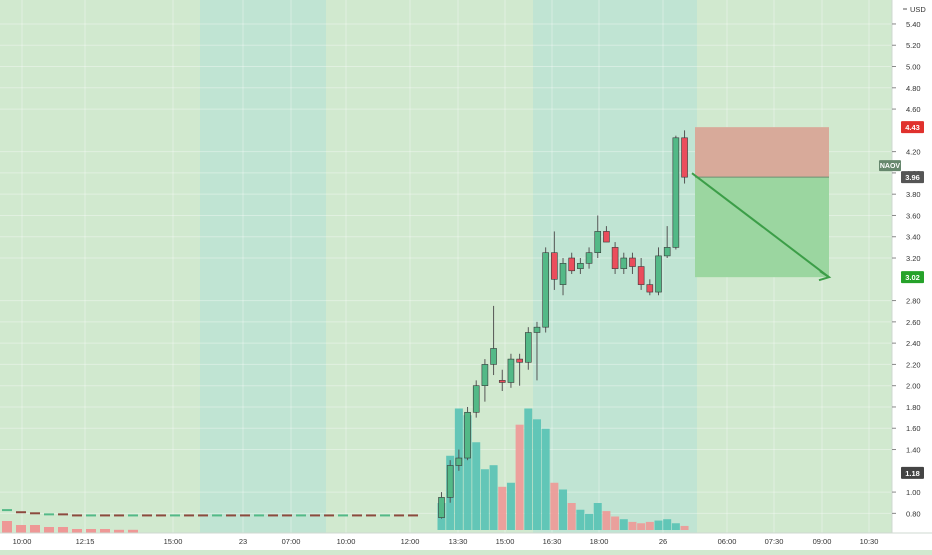  I want to click on y-tick-label: 2.20, so click(913, 364).